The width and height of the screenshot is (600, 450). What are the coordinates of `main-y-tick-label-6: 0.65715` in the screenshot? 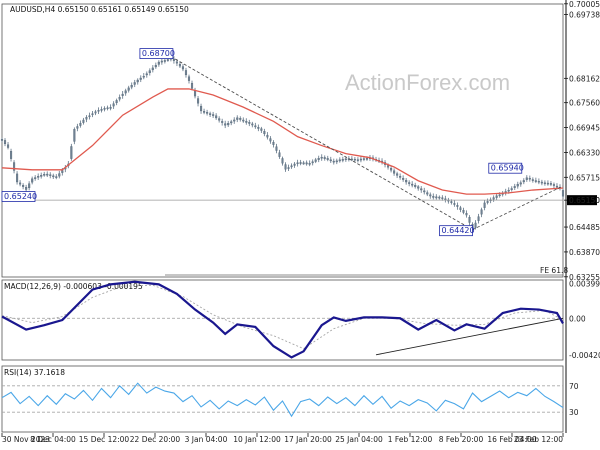 It's located at (584, 177).